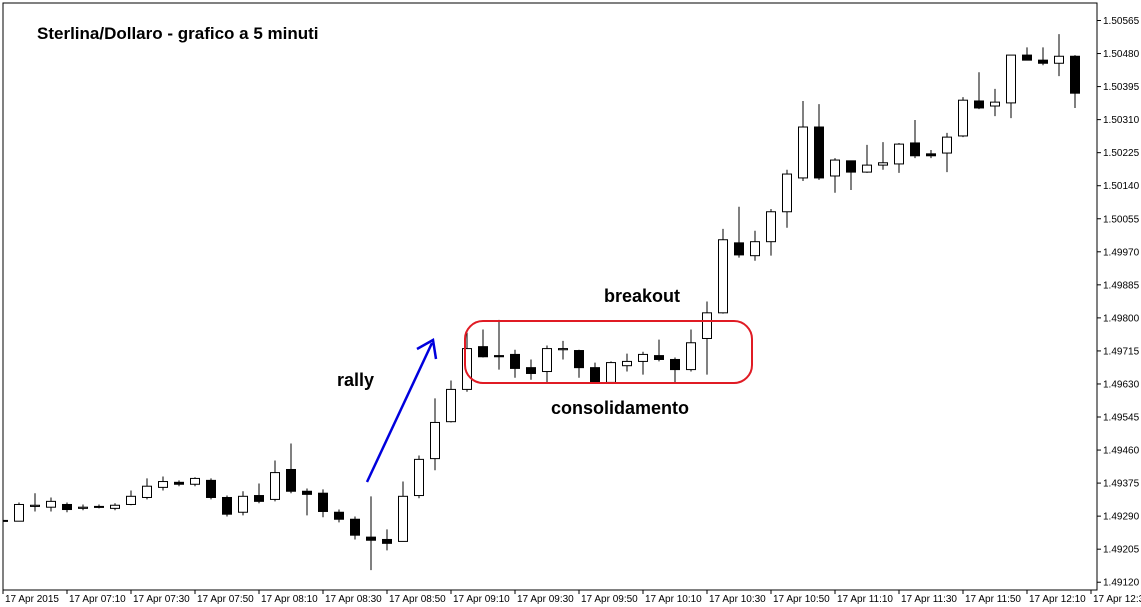 This screenshot has height=607, width=1141. I want to click on x-tick-label: 17 Apr 08:10, so click(289, 599).